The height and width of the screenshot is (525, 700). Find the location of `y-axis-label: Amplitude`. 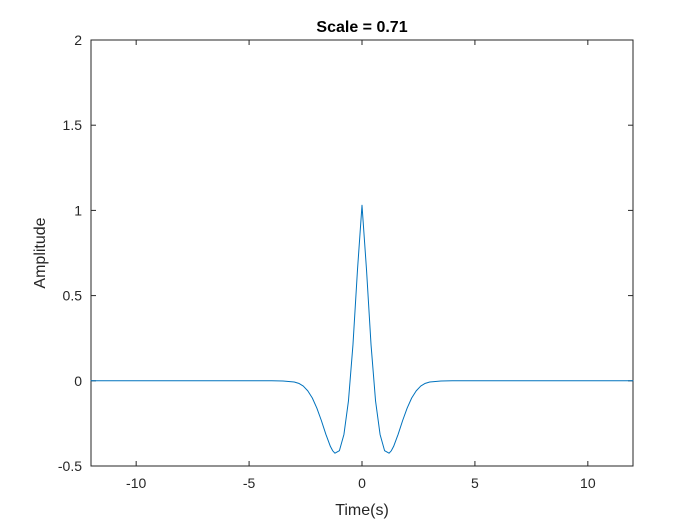

y-axis-label: Amplitude is located at coordinates (40, 252).